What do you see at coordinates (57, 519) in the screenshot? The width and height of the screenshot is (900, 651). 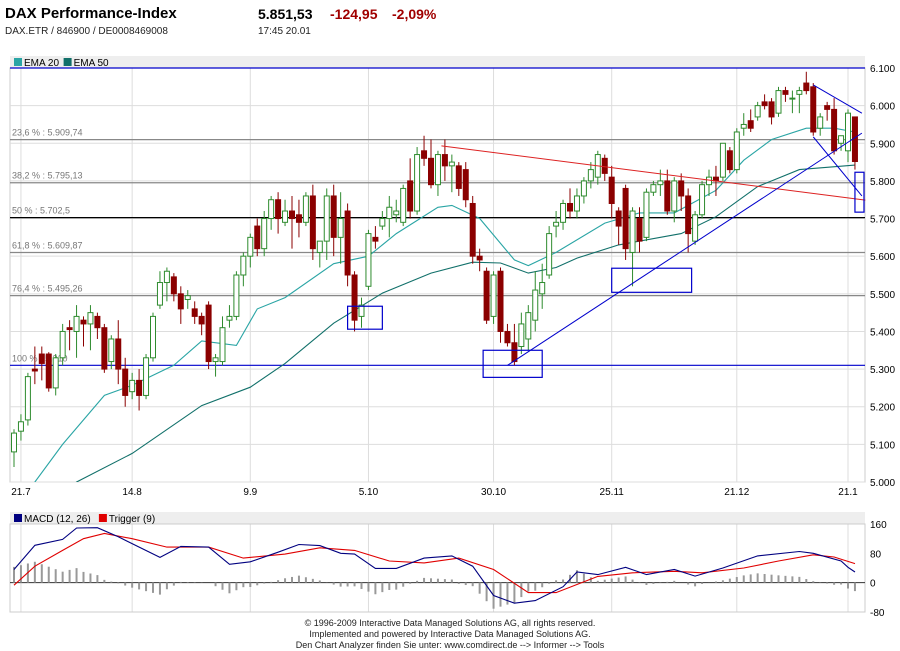 I see `macd-legend-label: MACD (12, 26)` at bounding box center [57, 519].